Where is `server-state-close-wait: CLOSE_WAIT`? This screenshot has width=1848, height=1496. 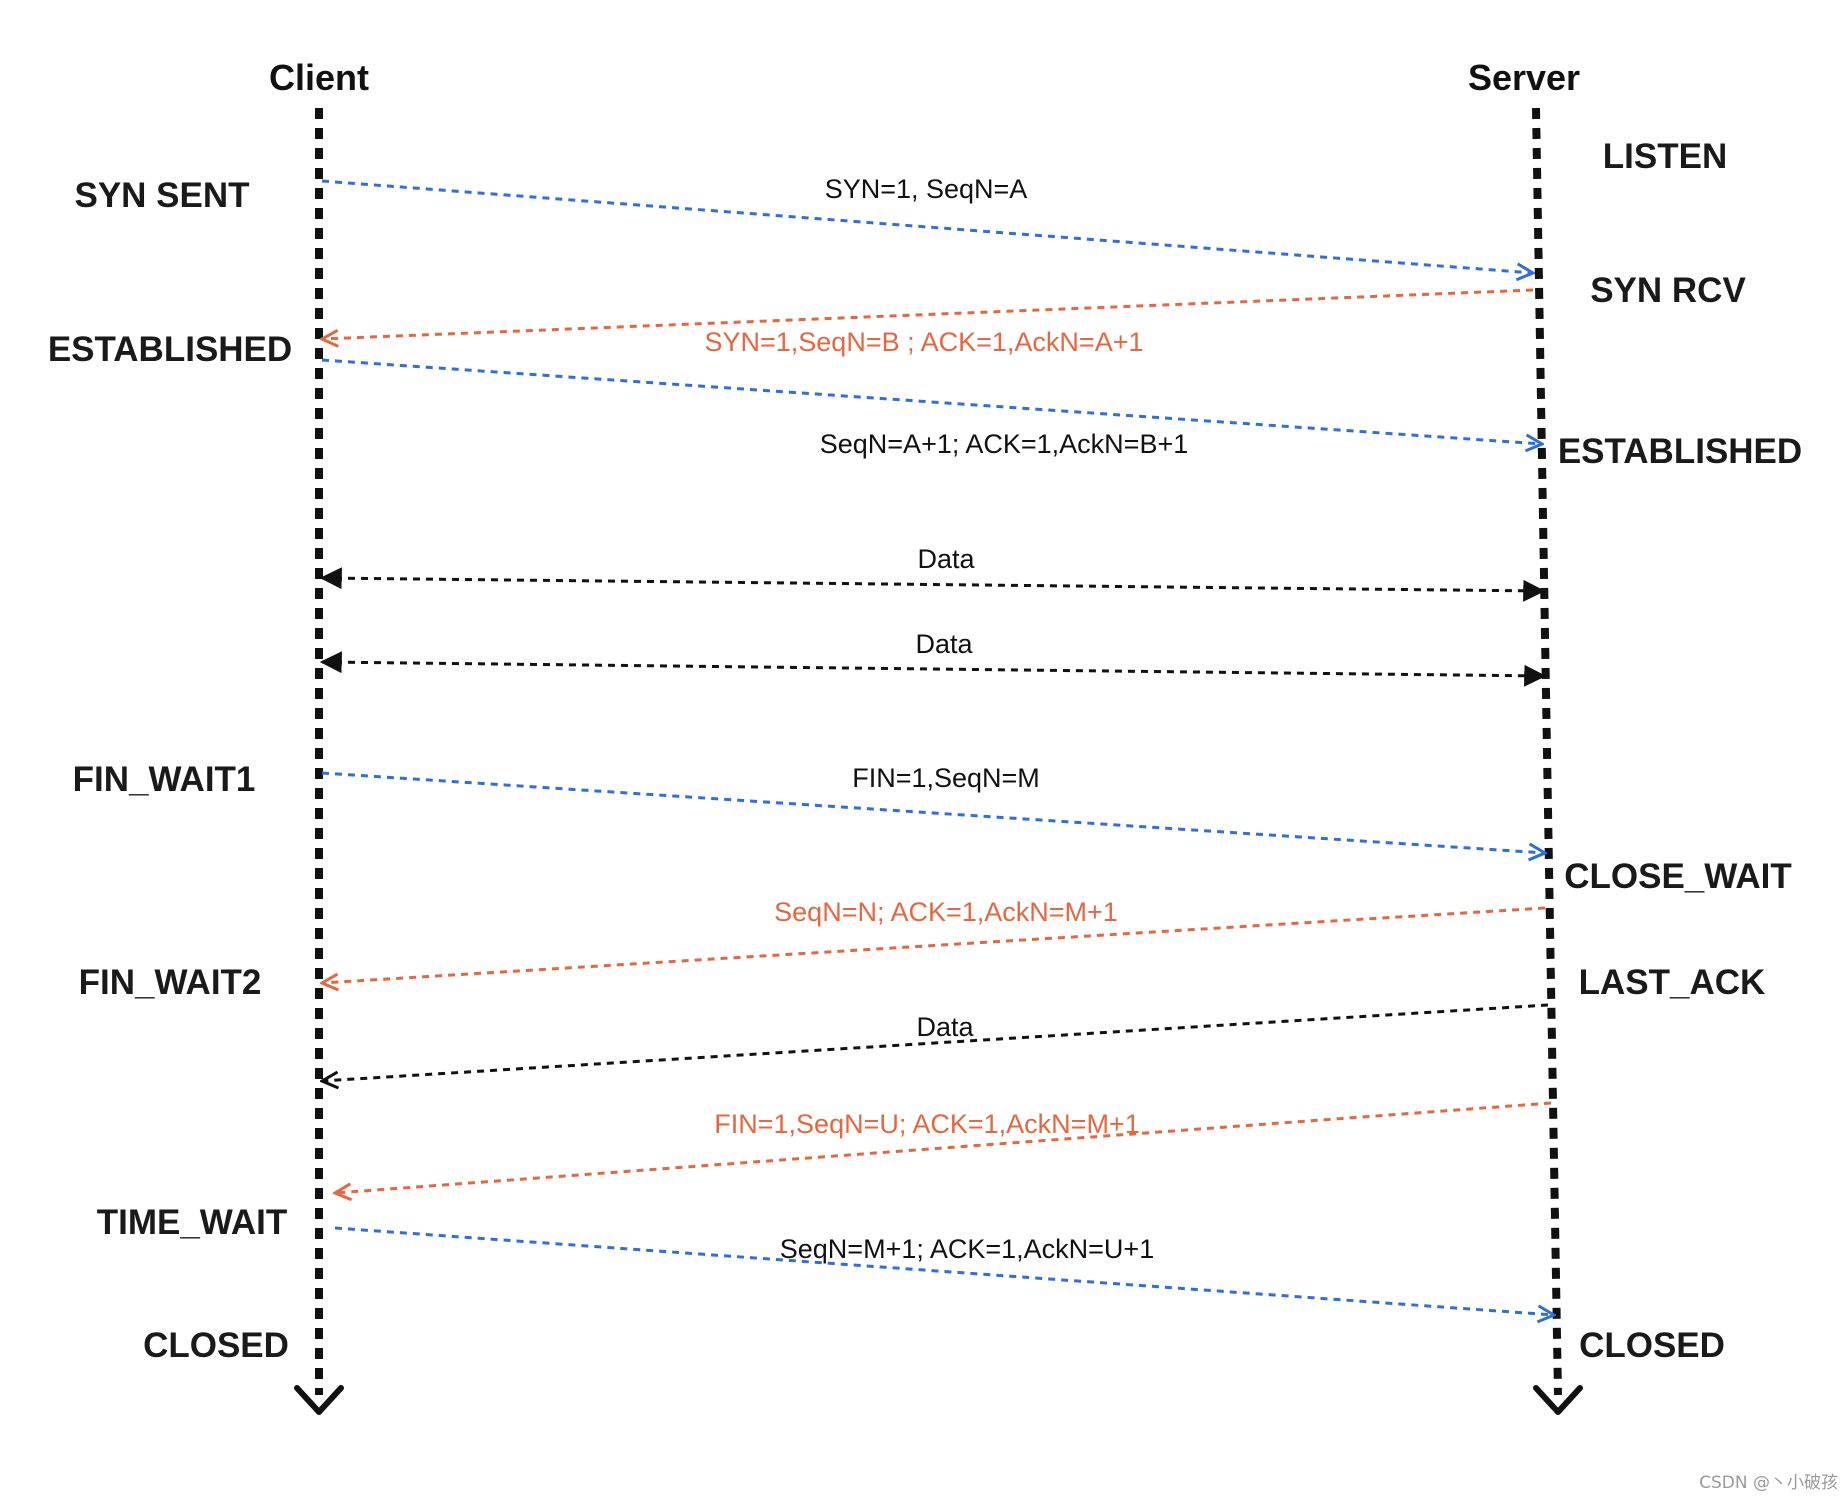 server-state-close-wait: CLOSE_WAIT is located at coordinates (1678, 876).